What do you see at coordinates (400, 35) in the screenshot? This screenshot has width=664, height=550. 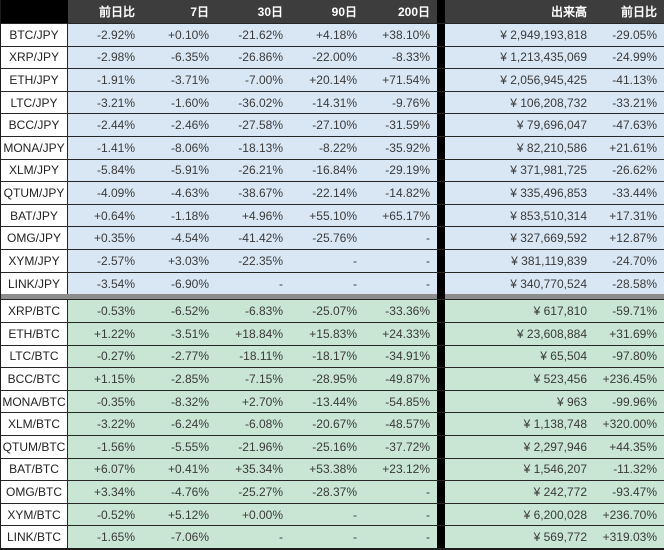 I see `pct-cell: +38.10%` at bounding box center [400, 35].